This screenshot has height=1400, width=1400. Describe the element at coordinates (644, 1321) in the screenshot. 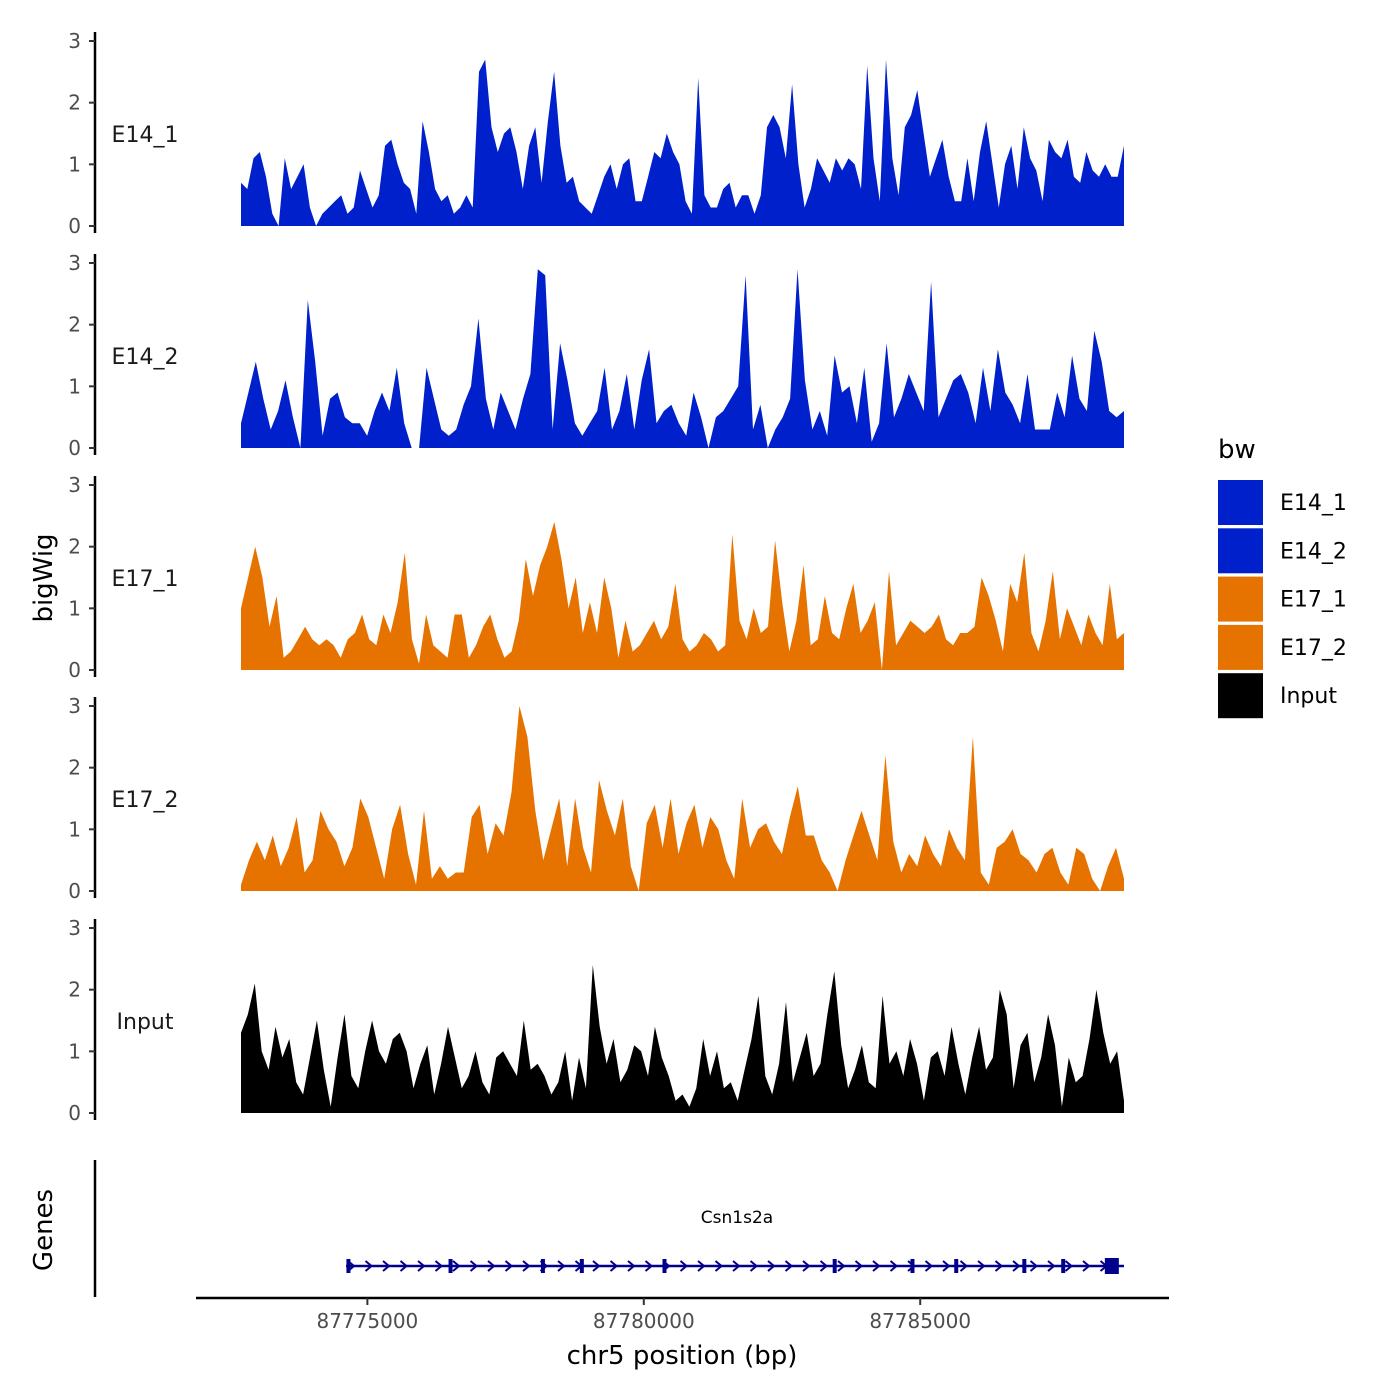

I see `x-tick-label: 87780000` at that location.